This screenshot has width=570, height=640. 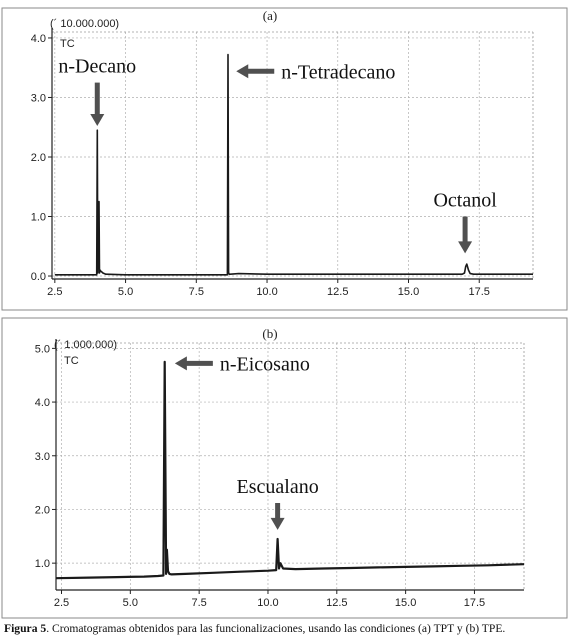 What do you see at coordinates (270, 15) in the screenshot?
I see `panel-label: (a)` at bounding box center [270, 15].